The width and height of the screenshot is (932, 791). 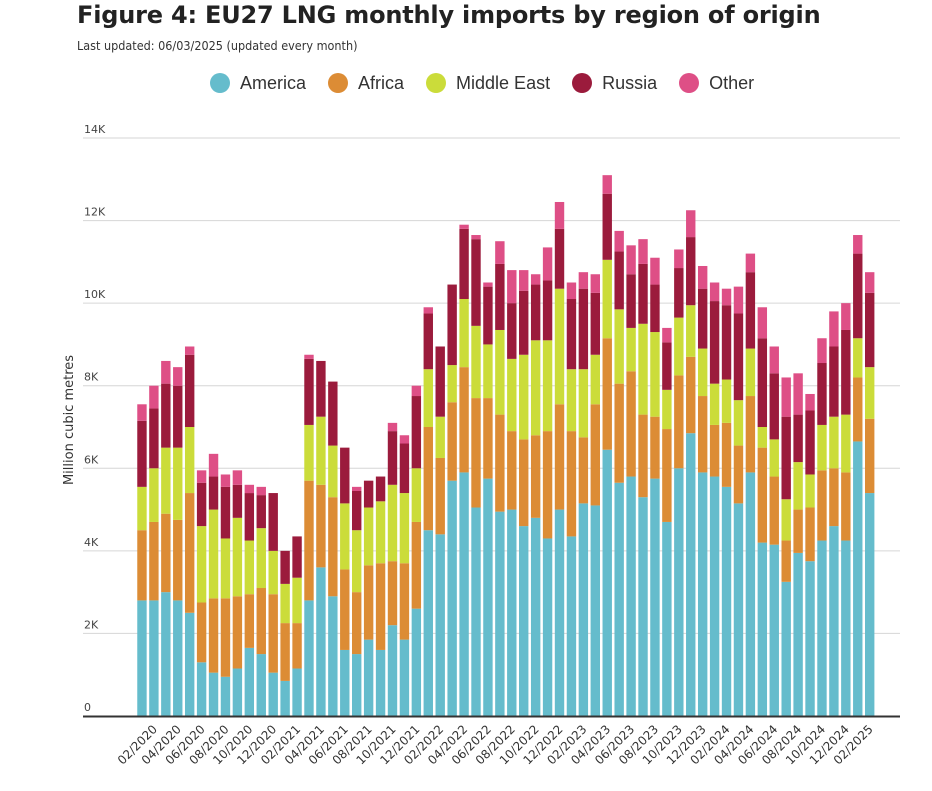 I want to click on legend-label: Middle East, so click(x=503, y=82).